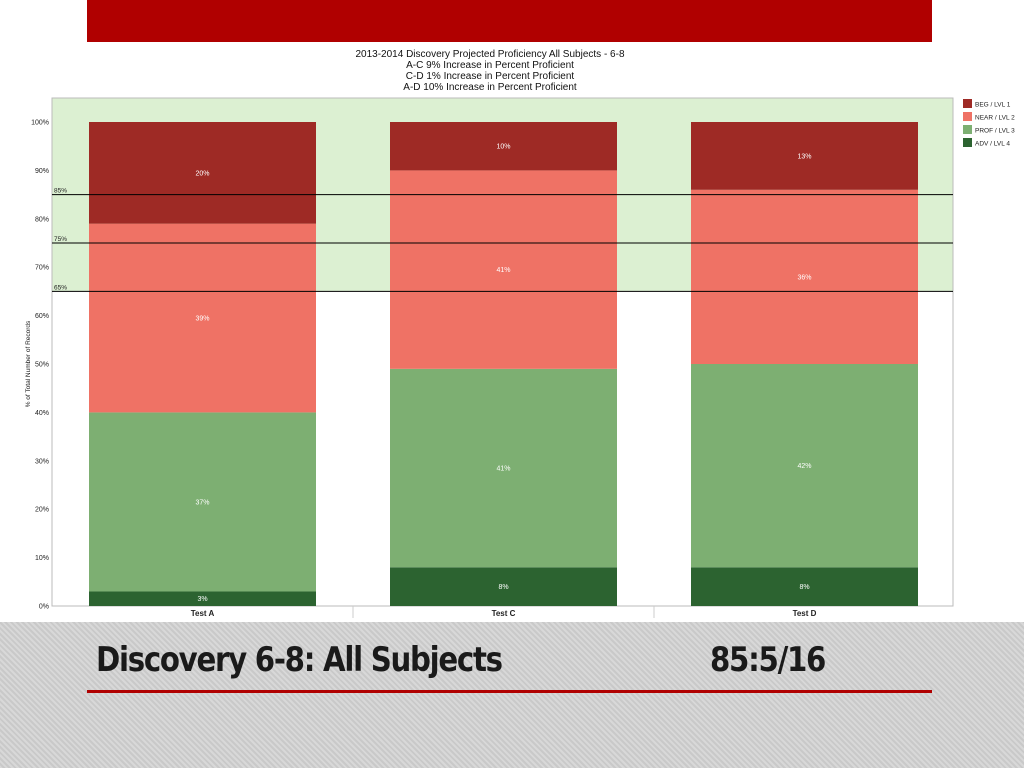  I want to click on x-tick-label: Test A, so click(203, 613).